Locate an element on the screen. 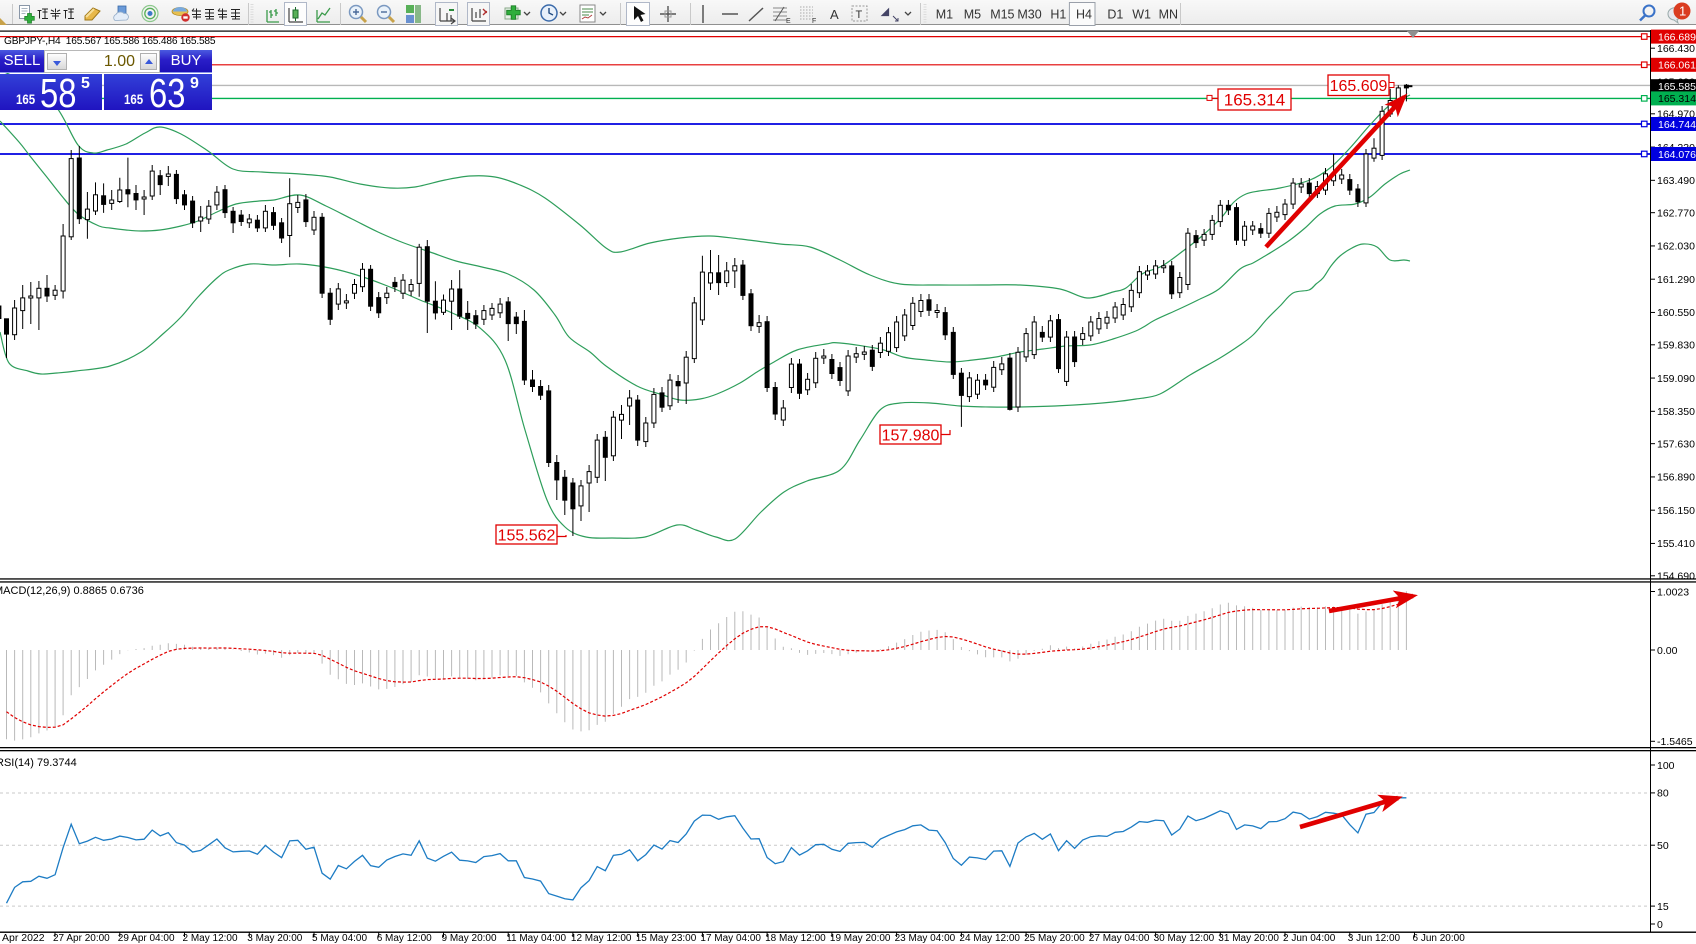  svg-text: Apr 2022 is located at coordinates (23, 938).